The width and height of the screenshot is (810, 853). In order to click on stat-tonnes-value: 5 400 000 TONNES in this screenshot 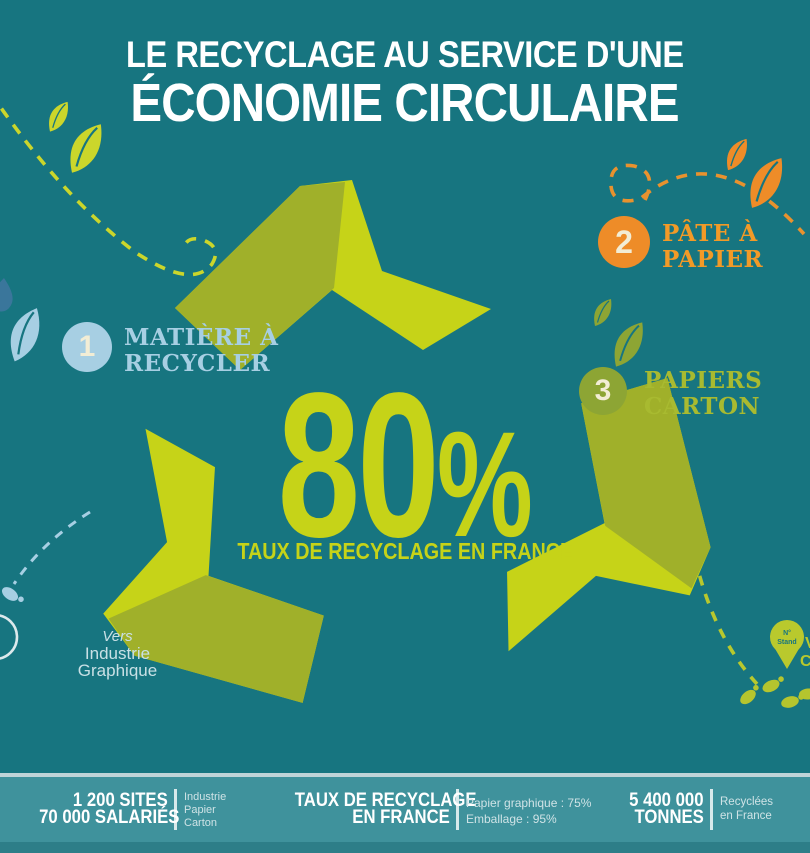, I will do `click(630, 809)`.